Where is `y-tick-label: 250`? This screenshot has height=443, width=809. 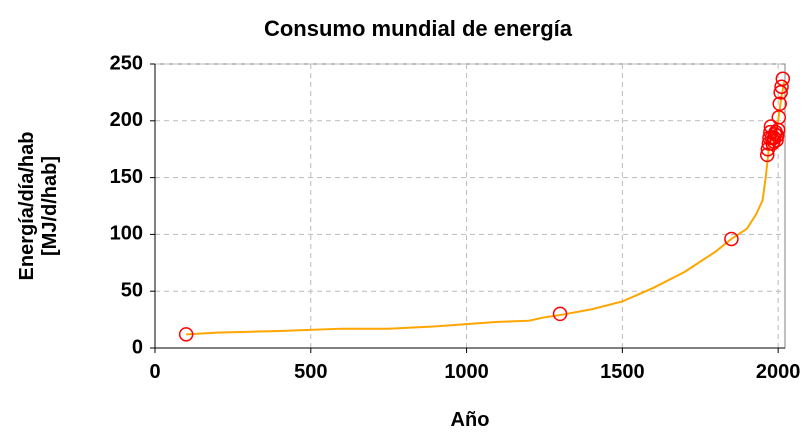
y-tick-label: 250 is located at coordinates (126, 63).